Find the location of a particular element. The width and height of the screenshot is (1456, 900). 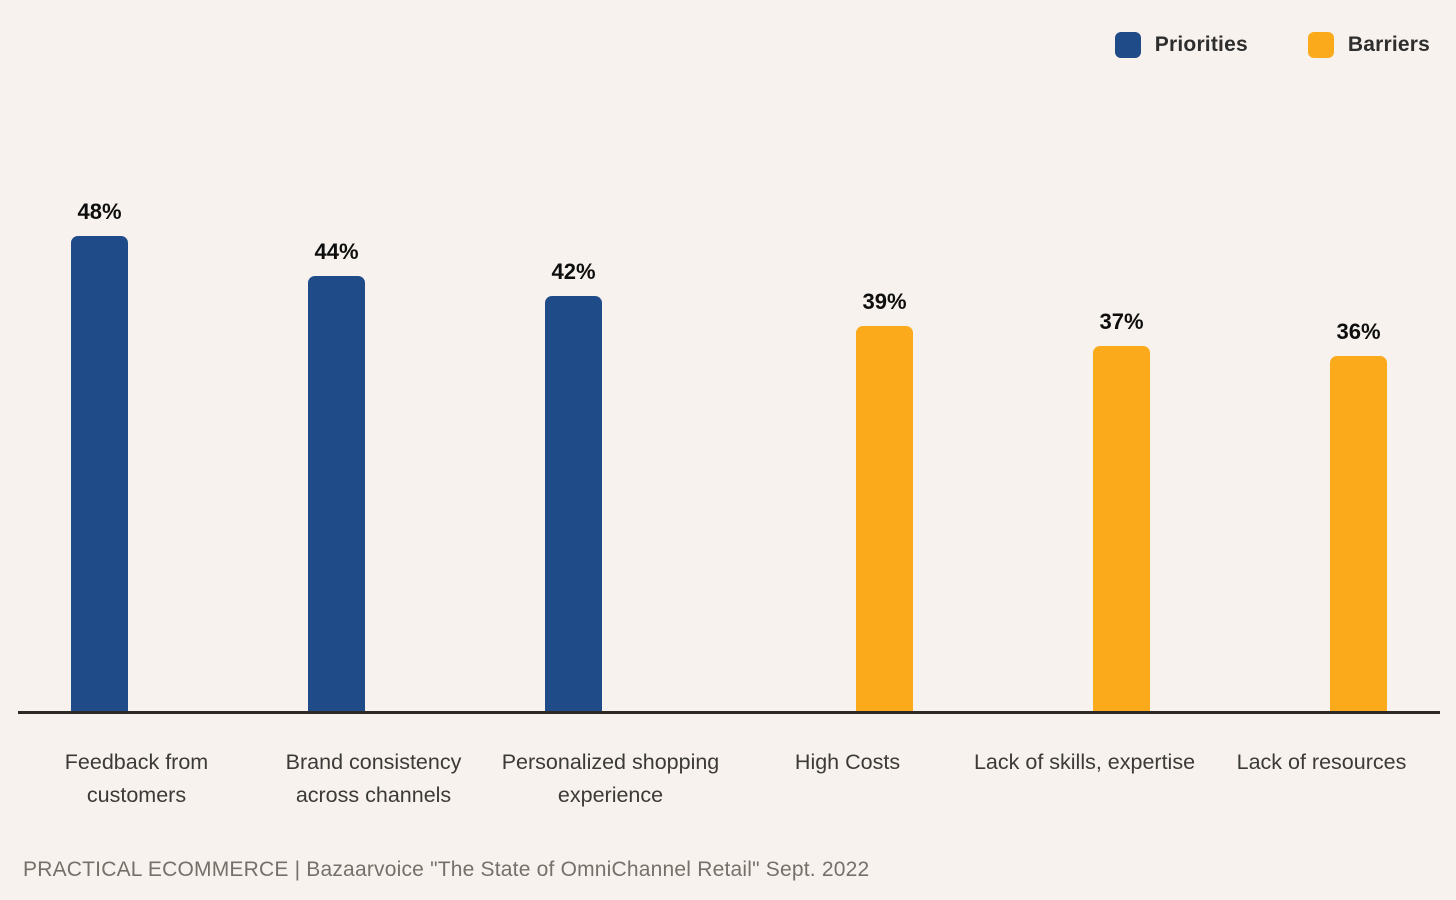

value-label-2: 42% is located at coordinates (573, 271).